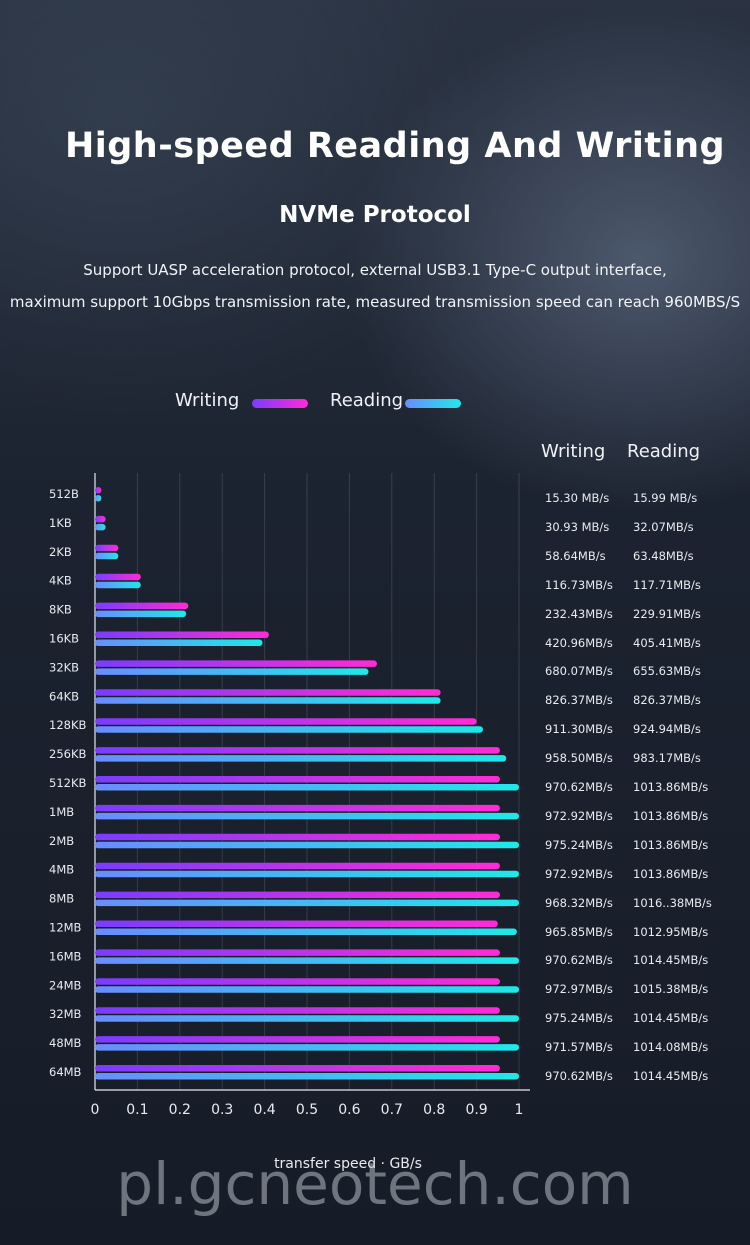  Describe the element at coordinates (392, 1110) in the screenshot. I see `x-tick-label: 0.7` at that location.